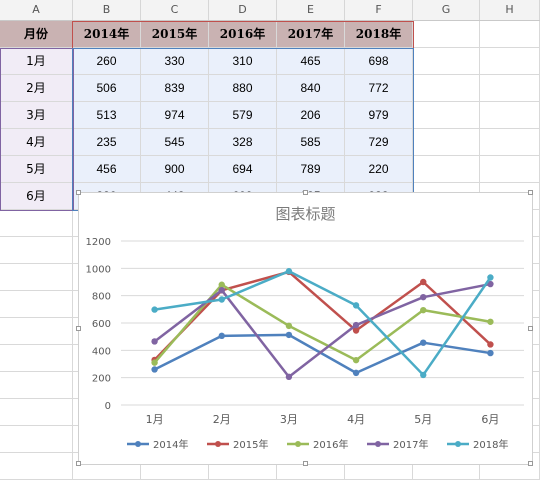  I want to click on header-cell: 2015年, so click(175, 34).